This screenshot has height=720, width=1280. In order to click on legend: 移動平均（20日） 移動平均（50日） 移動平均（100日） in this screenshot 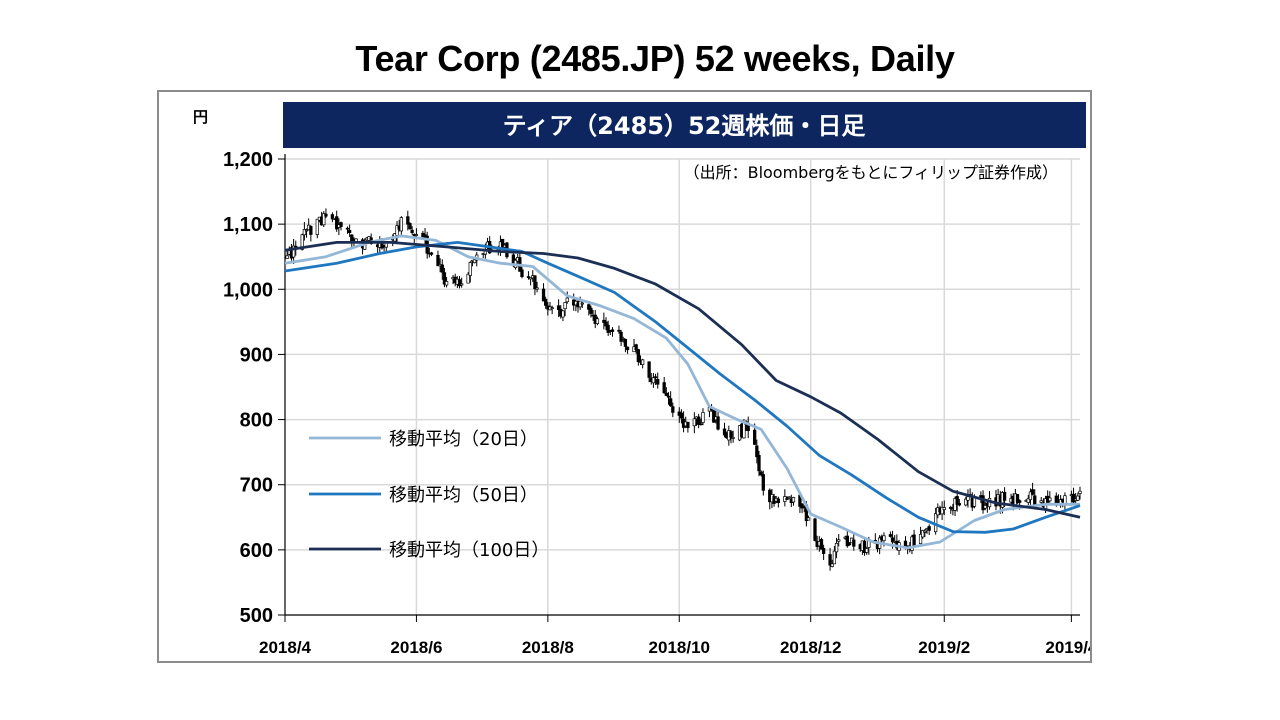, I will do `click(429, 495)`.